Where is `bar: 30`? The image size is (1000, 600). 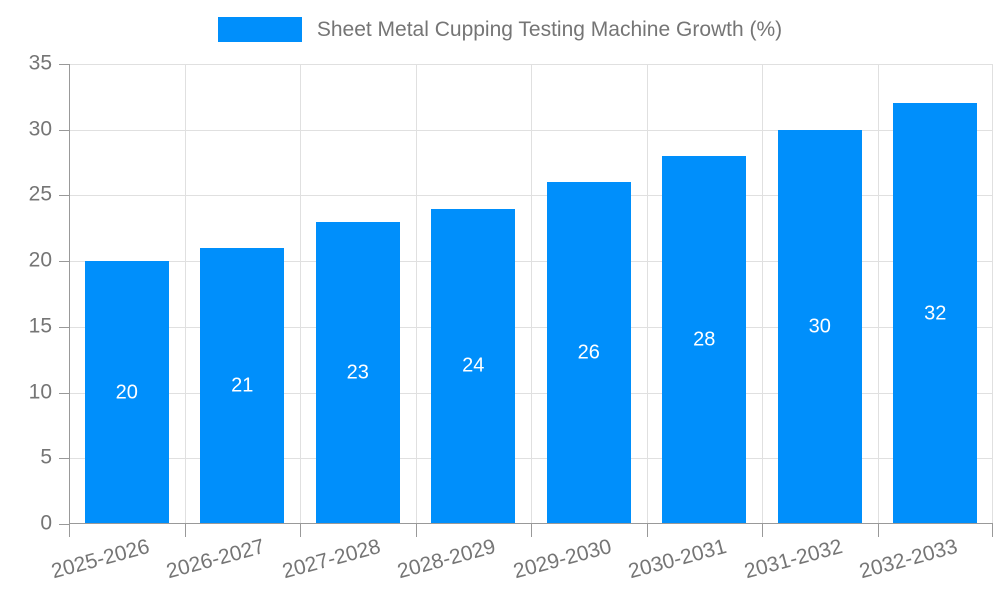 bar: 30 is located at coordinates (819, 326).